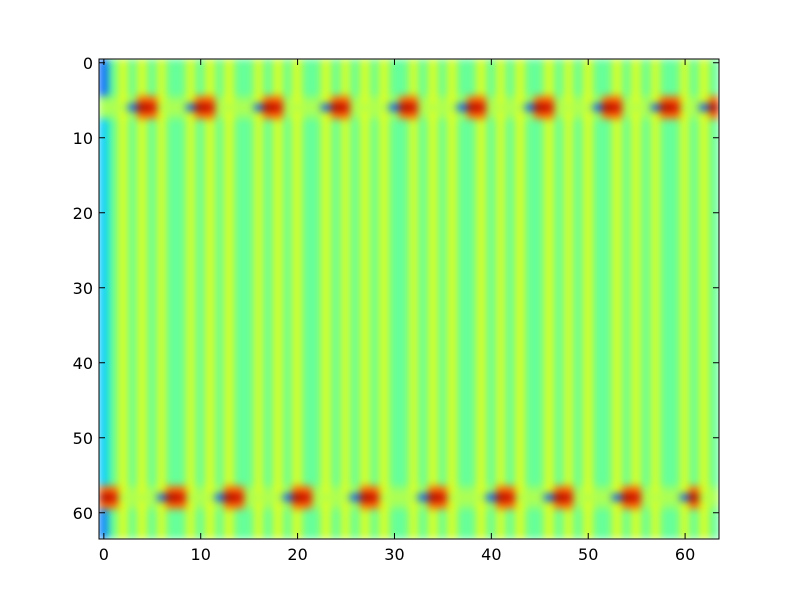  I want to click on y-tick-label: 30, so click(83, 288).